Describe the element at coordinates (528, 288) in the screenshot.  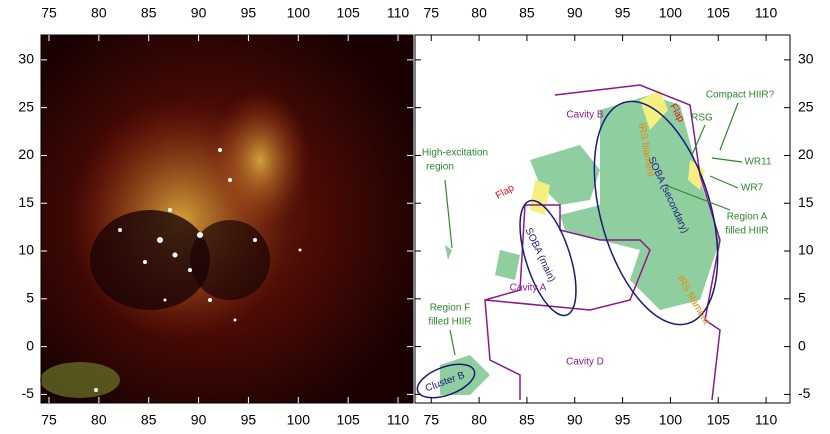
I see `annotation: Cavity A` at that location.